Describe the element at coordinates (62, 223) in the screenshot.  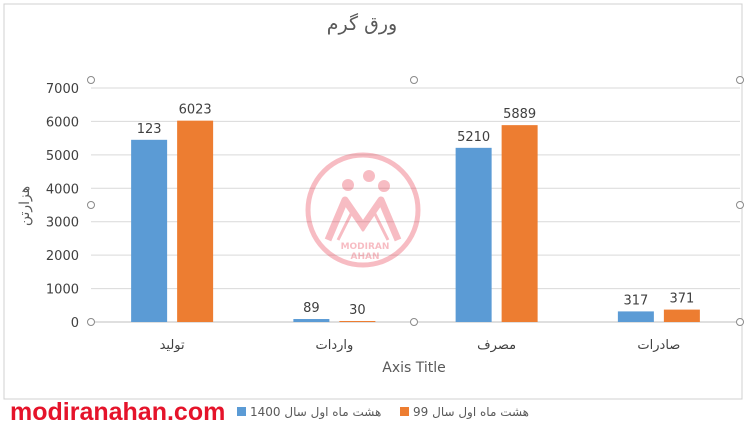
I see `y-tick-label: 3000` at that location.